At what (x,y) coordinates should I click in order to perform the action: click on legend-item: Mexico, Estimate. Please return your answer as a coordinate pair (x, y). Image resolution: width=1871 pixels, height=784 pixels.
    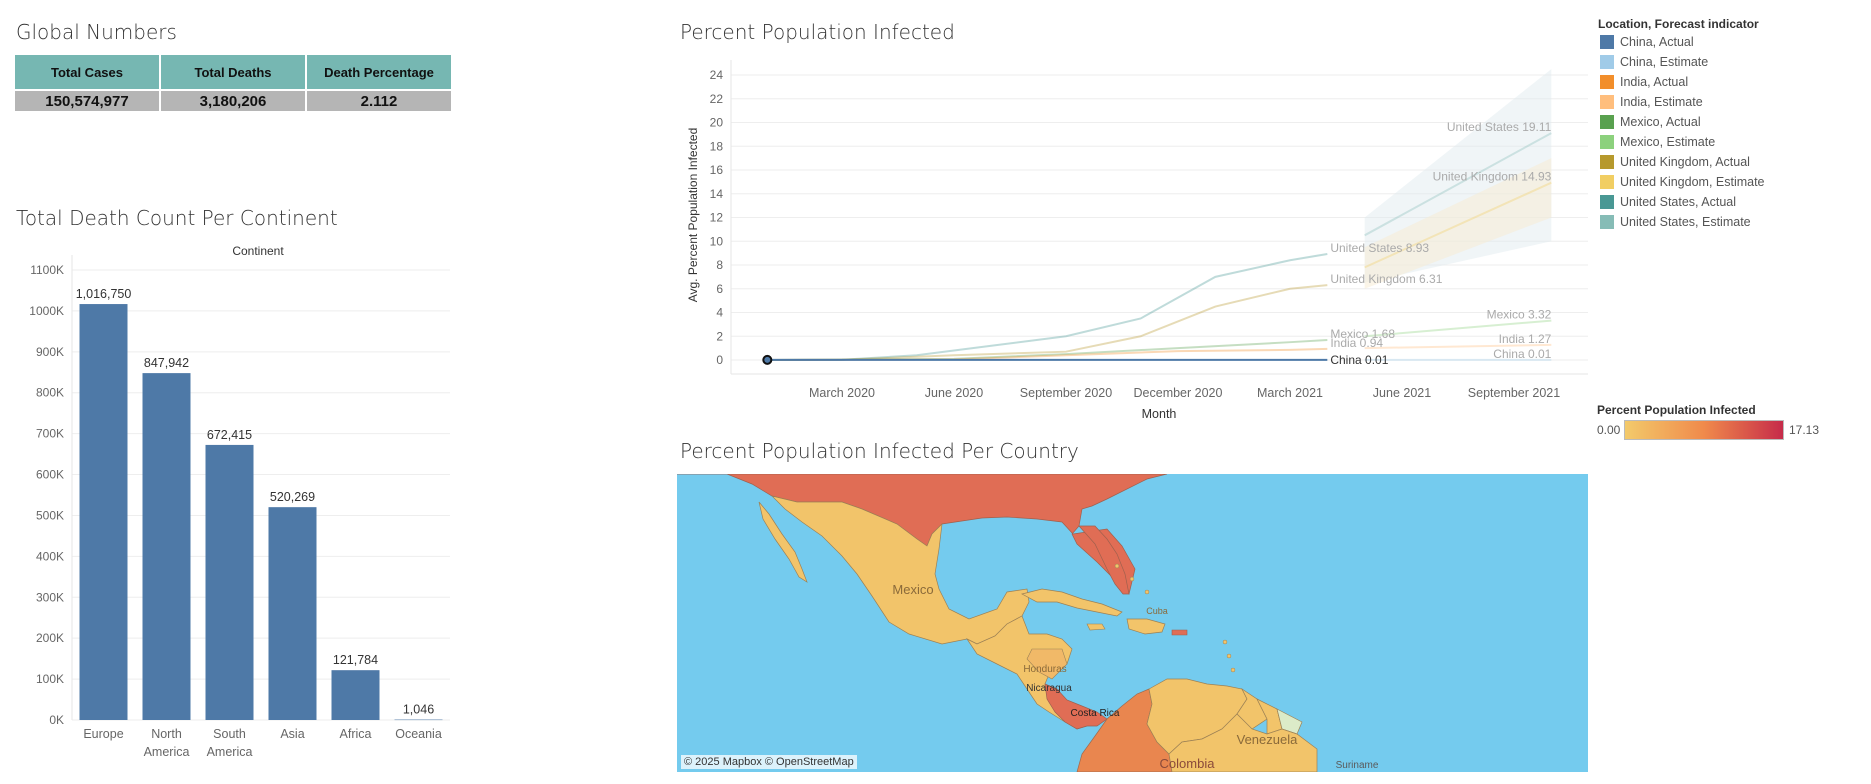
    Looking at the image, I should click on (1657, 142).